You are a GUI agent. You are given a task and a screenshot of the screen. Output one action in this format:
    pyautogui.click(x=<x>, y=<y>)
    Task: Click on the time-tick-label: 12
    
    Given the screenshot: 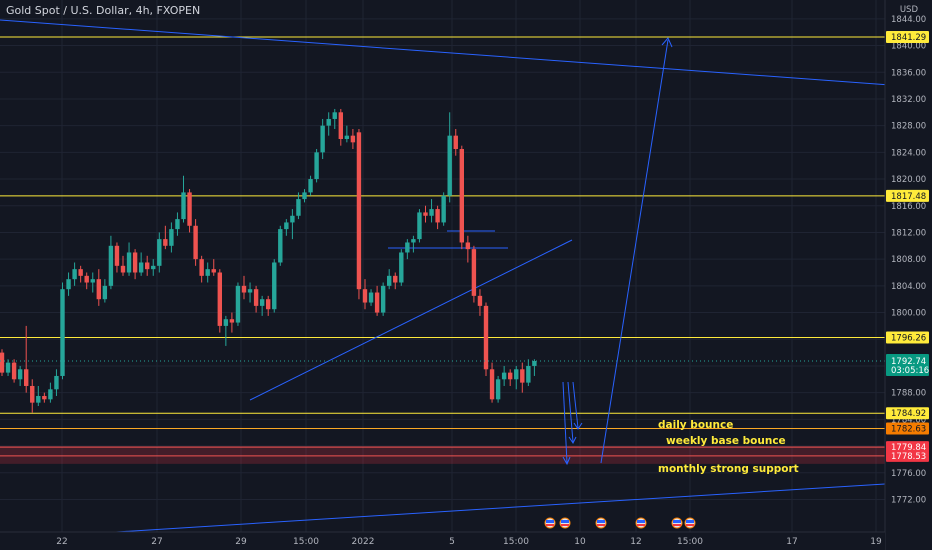 What is the action you would take?
    pyautogui.click(x=635, y=542)
    